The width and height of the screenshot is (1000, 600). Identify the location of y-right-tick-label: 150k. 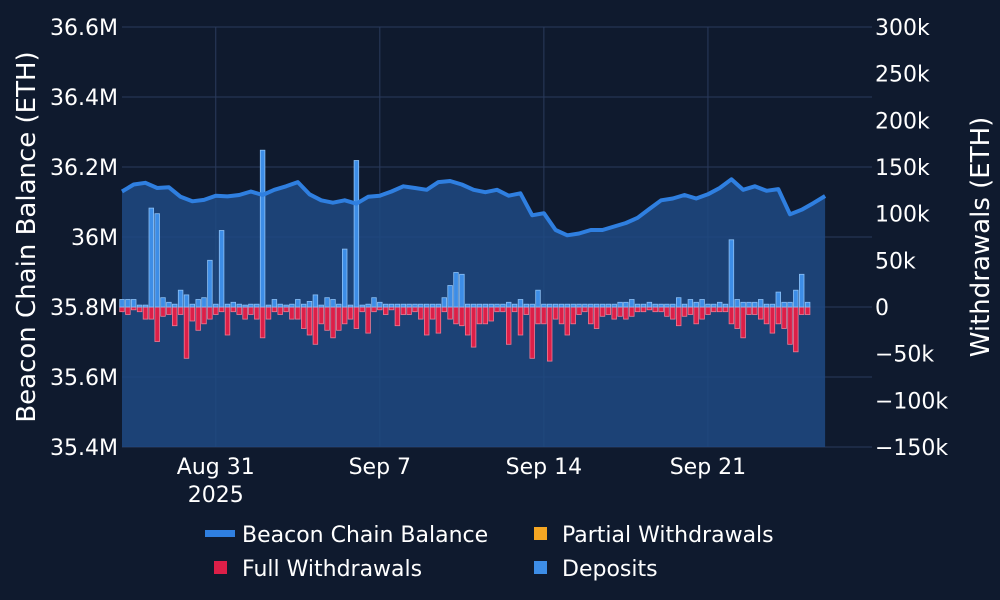
(902, 168).